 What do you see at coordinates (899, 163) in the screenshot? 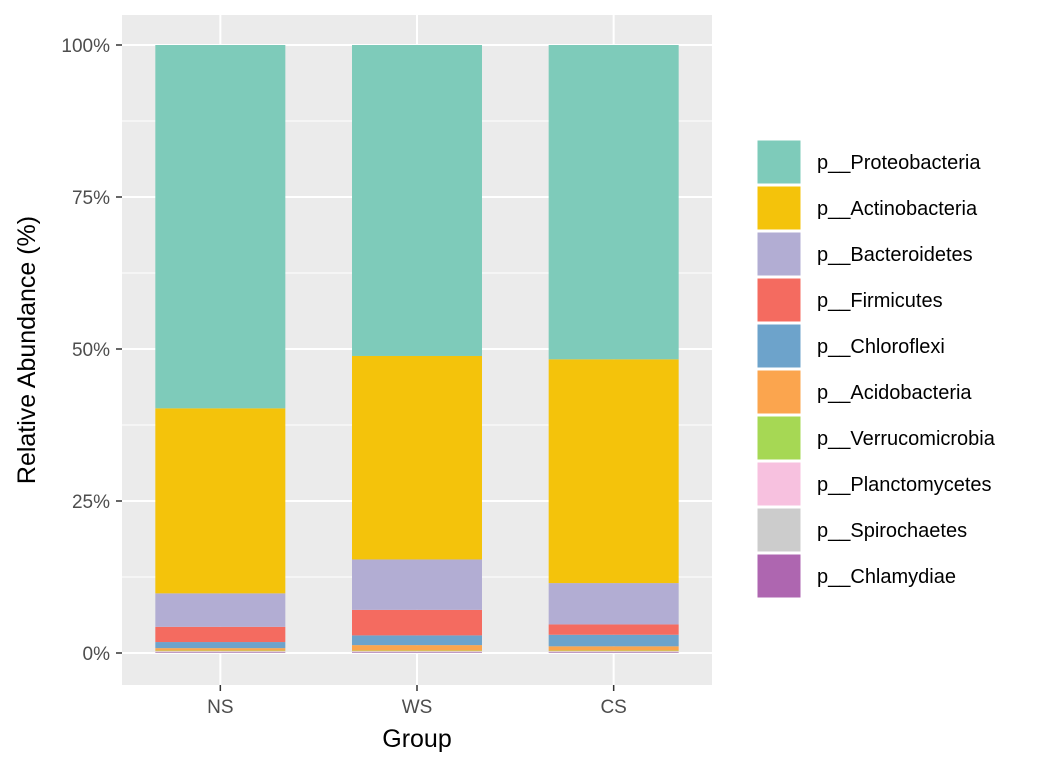
I see `legend-label: p__Proteobacteria` at bounding box center [899, 163].